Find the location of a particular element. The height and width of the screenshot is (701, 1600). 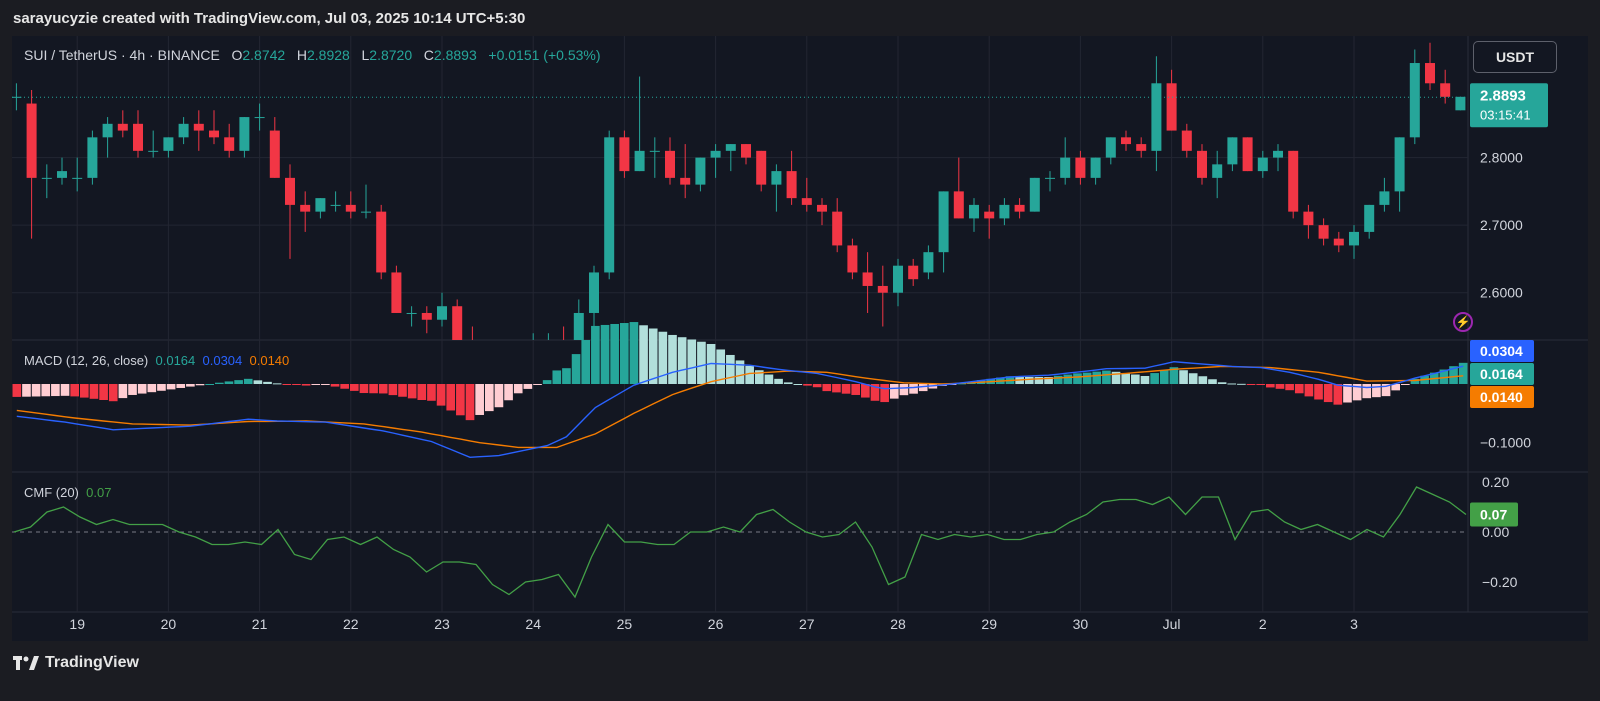

high-value: 2.8928 is located at coordinates (328, 55).